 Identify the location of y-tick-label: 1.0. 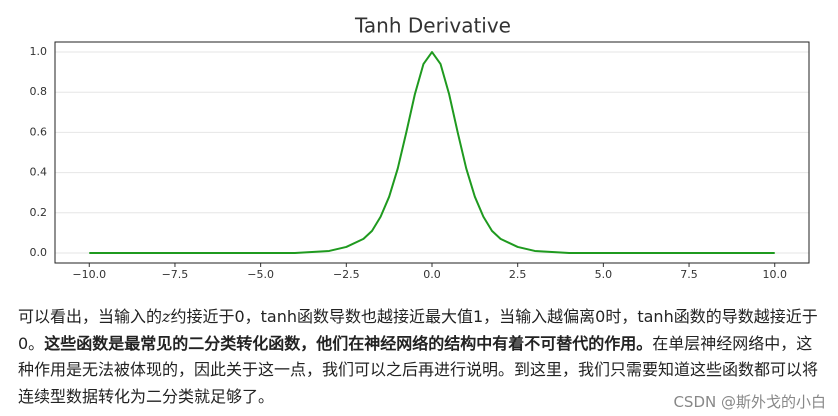
(39, 51).